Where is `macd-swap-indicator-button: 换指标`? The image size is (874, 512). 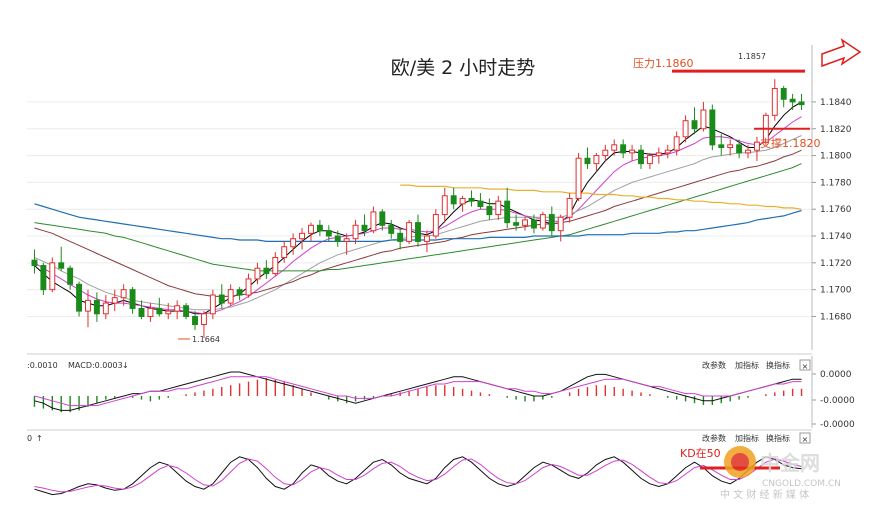
macd-swap-indicator-button: 换指标 is located at coordinates (778, 365).